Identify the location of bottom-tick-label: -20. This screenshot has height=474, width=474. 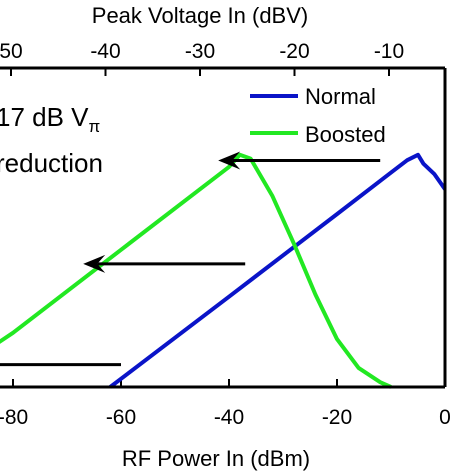
(337, 417).